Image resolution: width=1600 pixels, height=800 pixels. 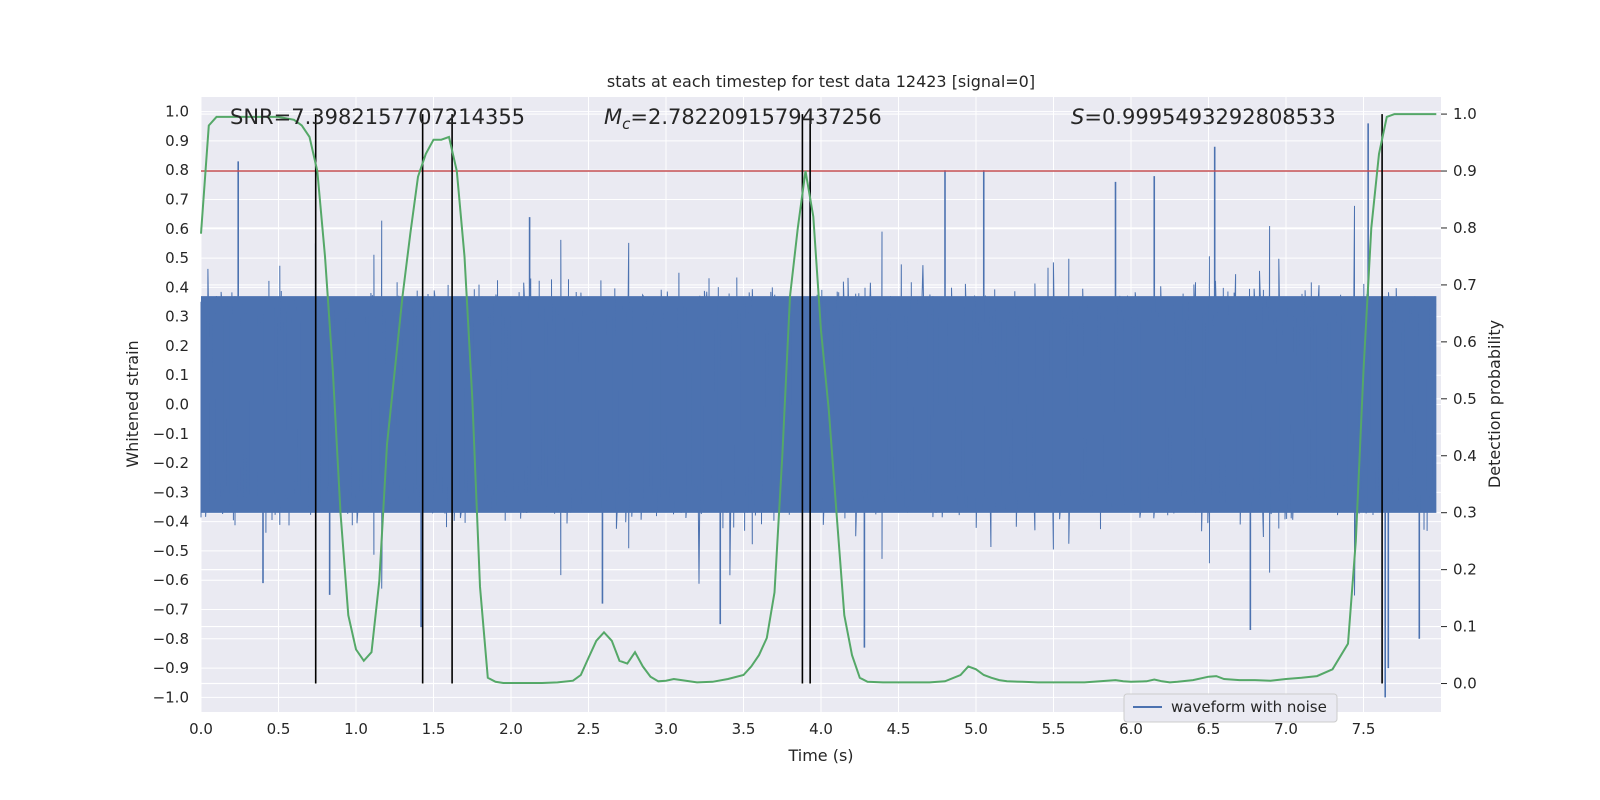 I want to click on x-tick-label: 4.0, so click(x=821, y=729).